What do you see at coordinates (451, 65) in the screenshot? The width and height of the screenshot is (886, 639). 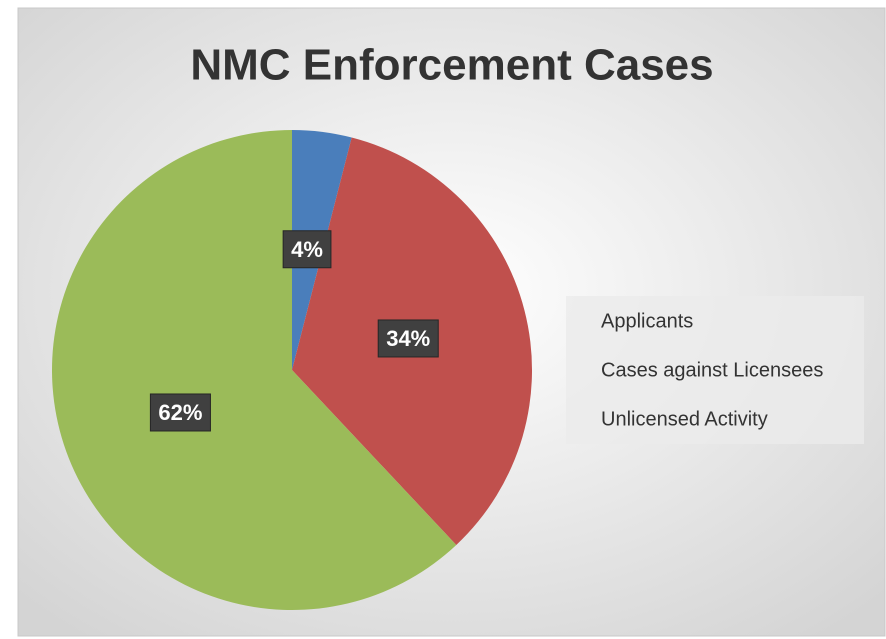 I see `chart-title: NMC Enforcement Cases` at bounding box center [451, 65].